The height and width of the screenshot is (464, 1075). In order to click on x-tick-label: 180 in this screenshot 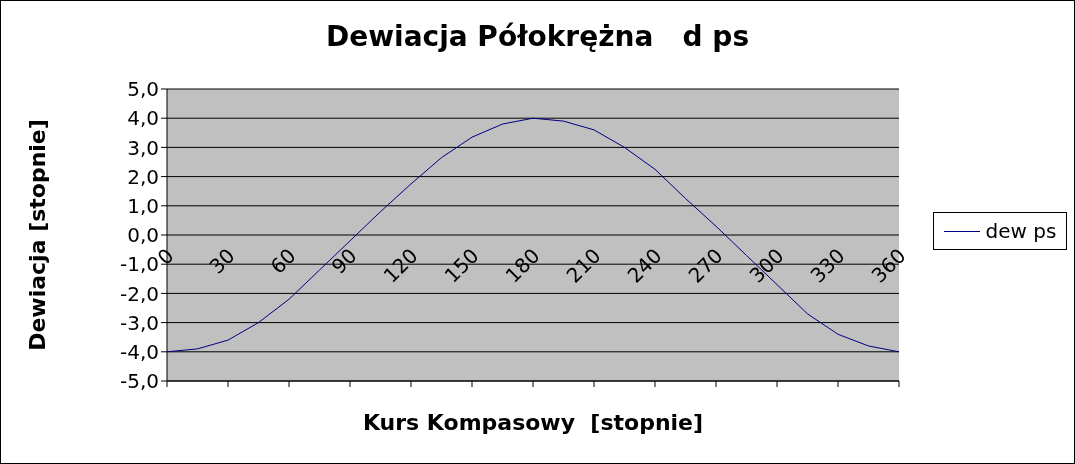, I will do `click(522, 265)`.